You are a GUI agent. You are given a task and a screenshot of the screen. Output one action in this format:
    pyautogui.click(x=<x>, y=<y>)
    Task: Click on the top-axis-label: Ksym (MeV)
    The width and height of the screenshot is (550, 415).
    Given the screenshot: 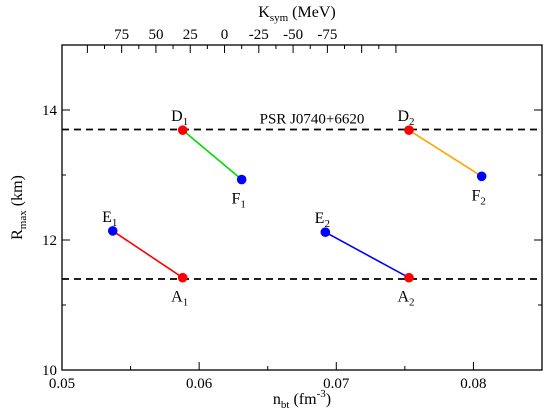 What is the action you would take?
    pyautogui.click(x=296, y=14)
    